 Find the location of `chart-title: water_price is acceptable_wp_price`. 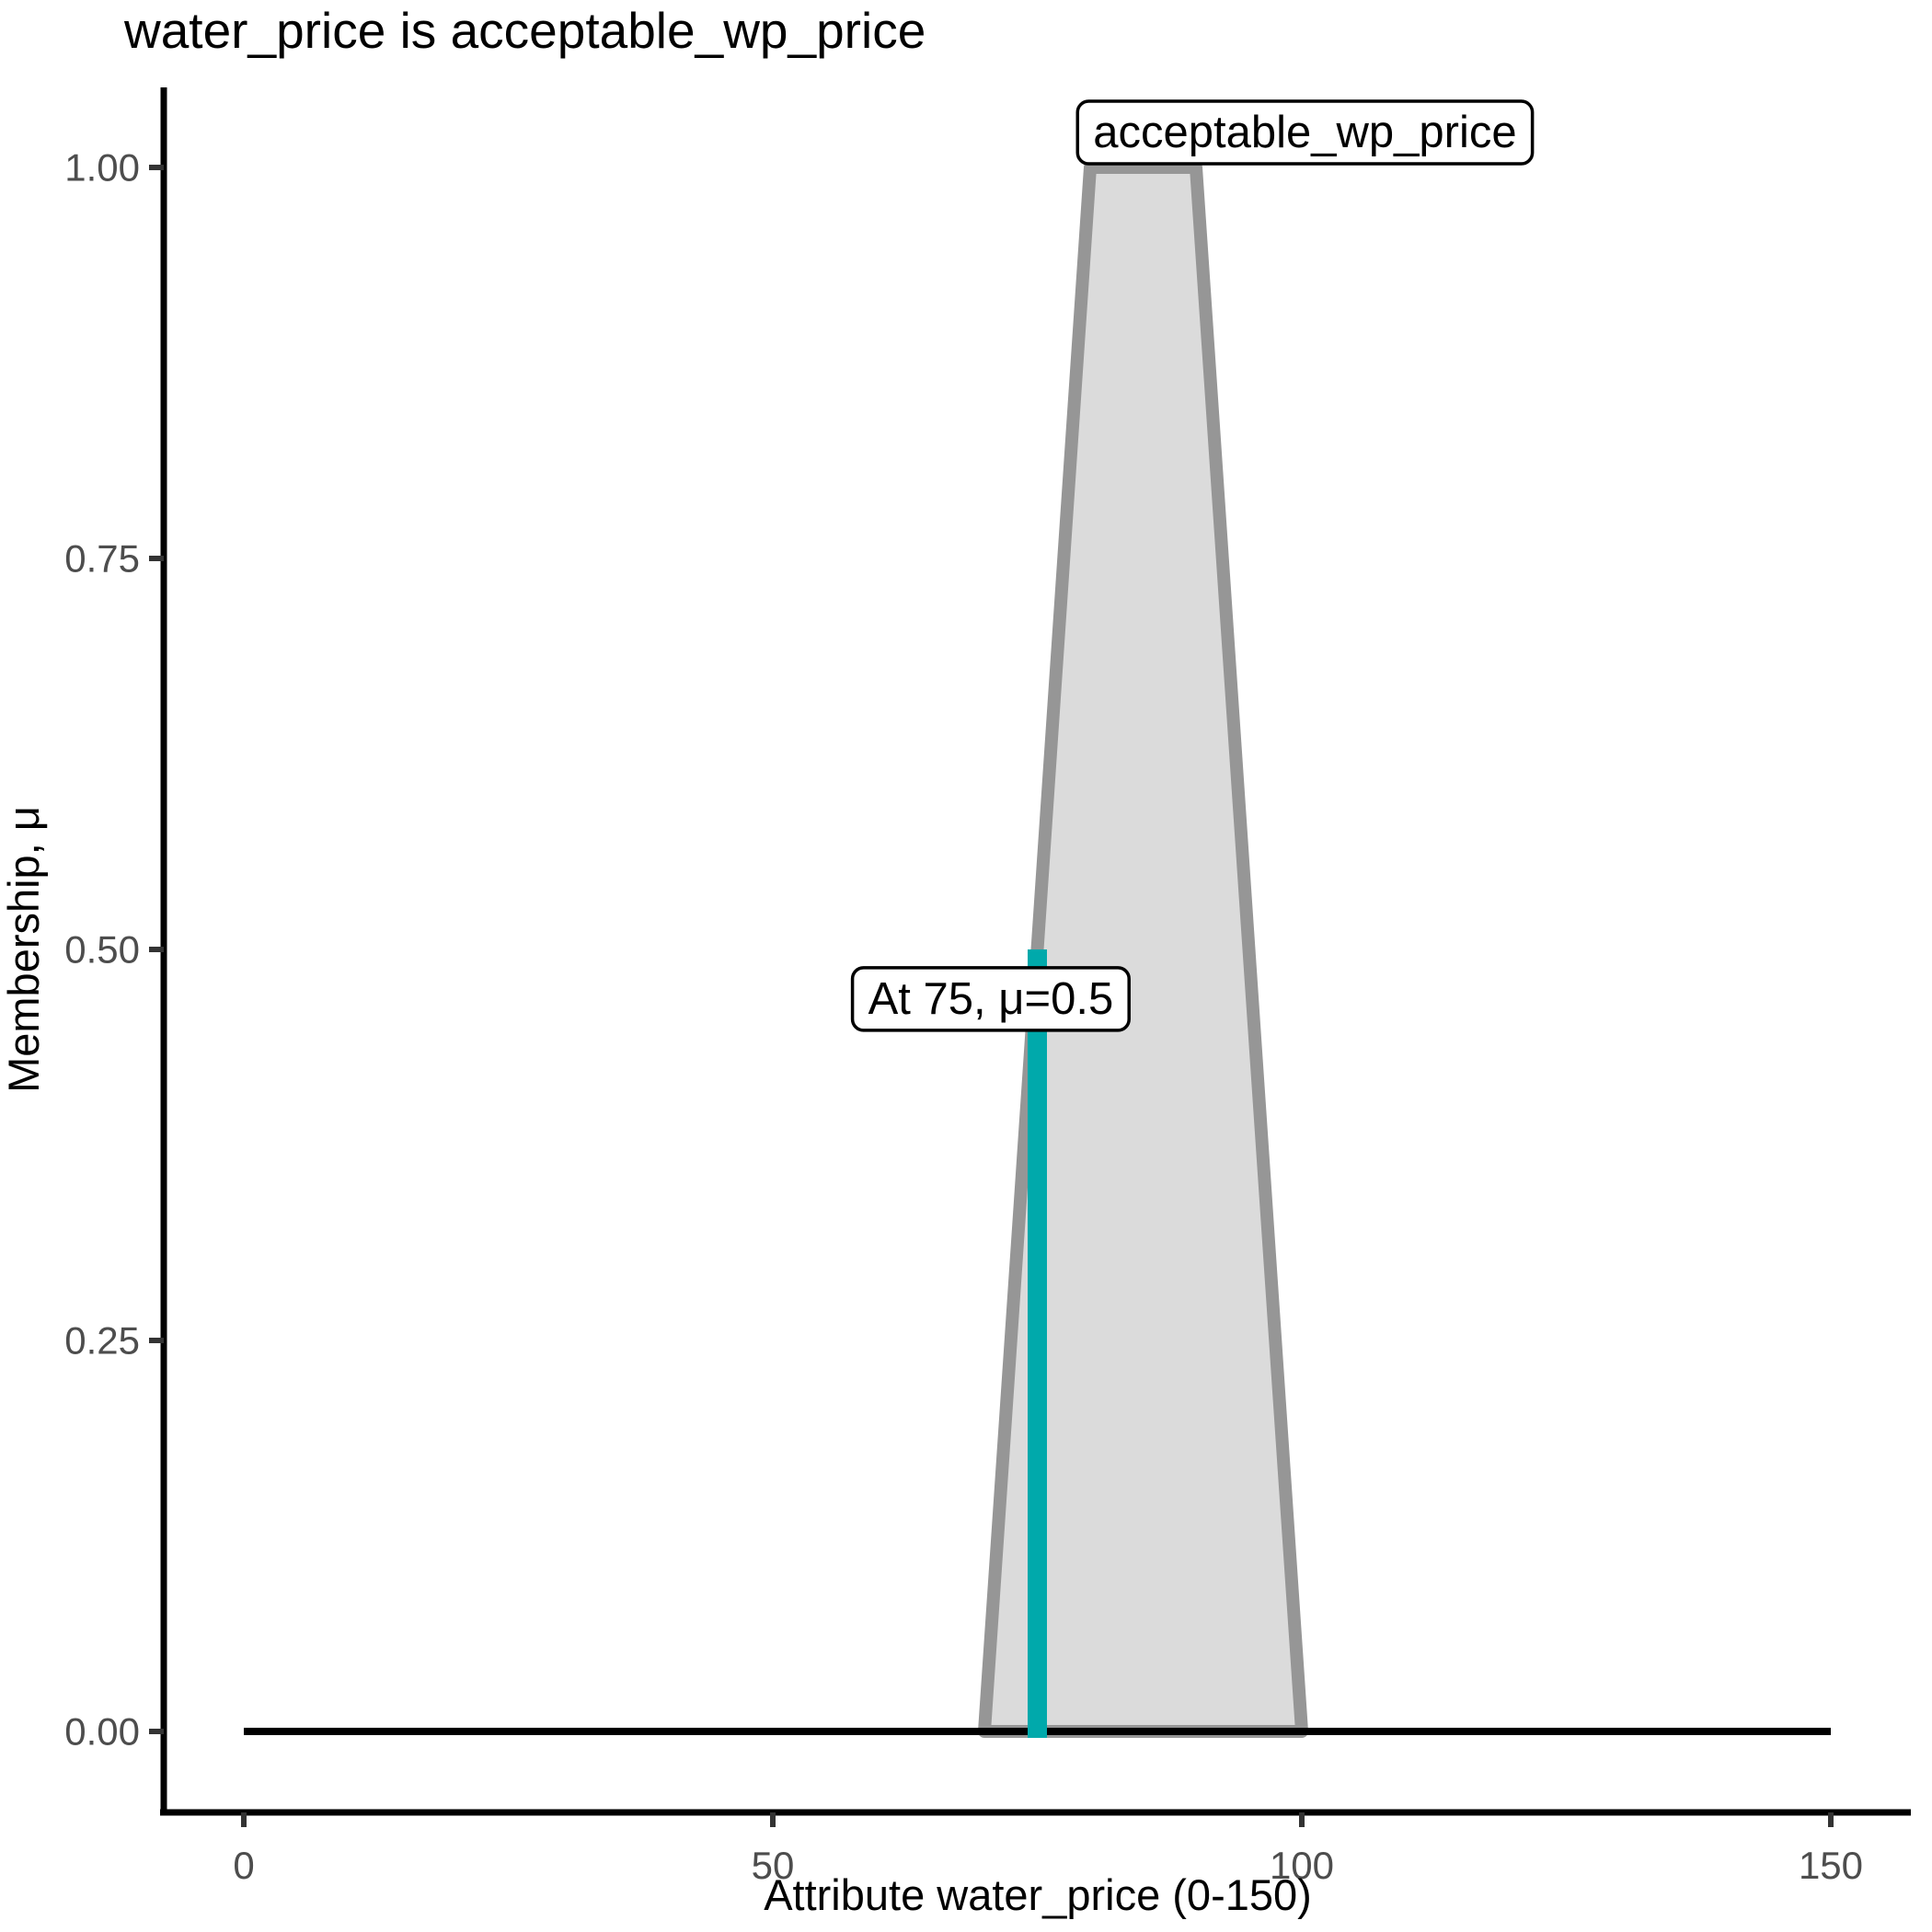

chart-title: water_price is acceptable_wp_price is located at coordinates (524, 30).